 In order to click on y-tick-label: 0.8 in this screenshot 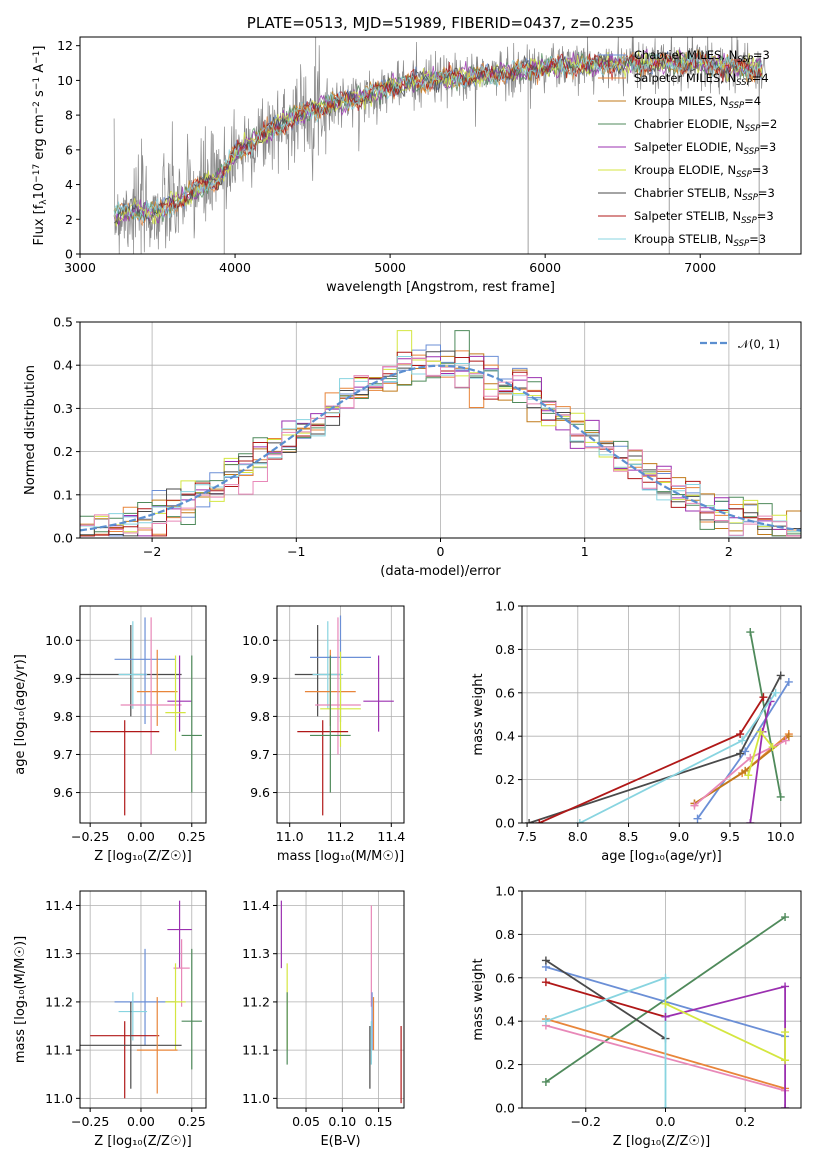, I will do `click(505, 649)`.